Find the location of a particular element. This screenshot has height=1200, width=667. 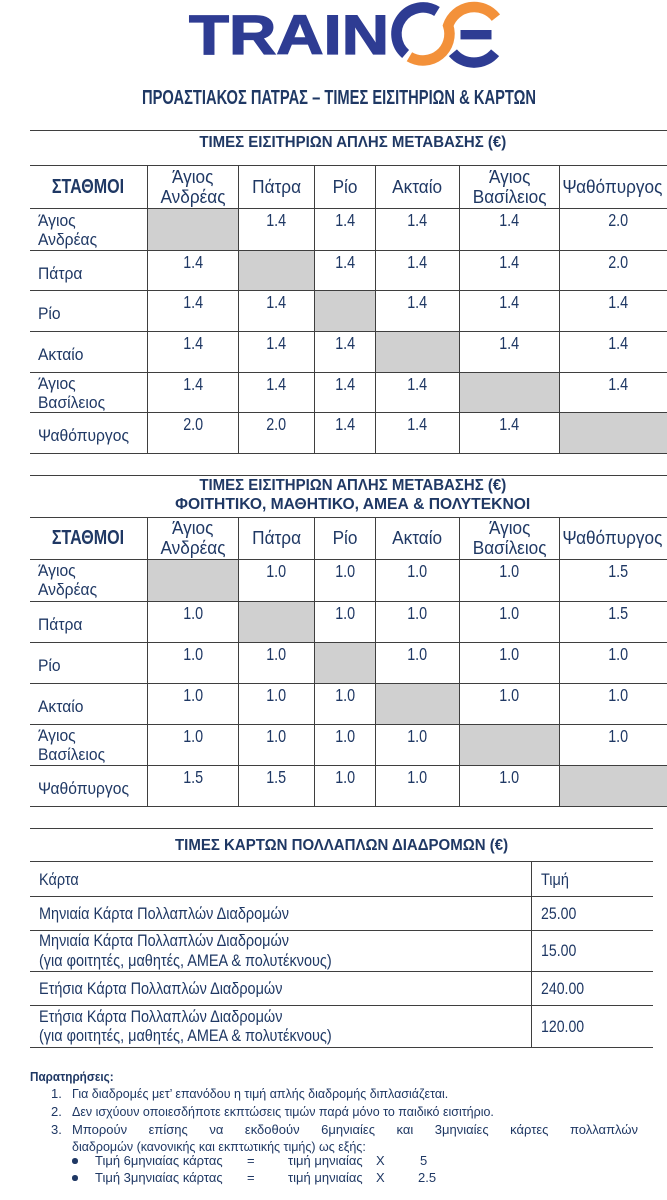

svg-text: TRAIN is located at coordinates (289, 34).